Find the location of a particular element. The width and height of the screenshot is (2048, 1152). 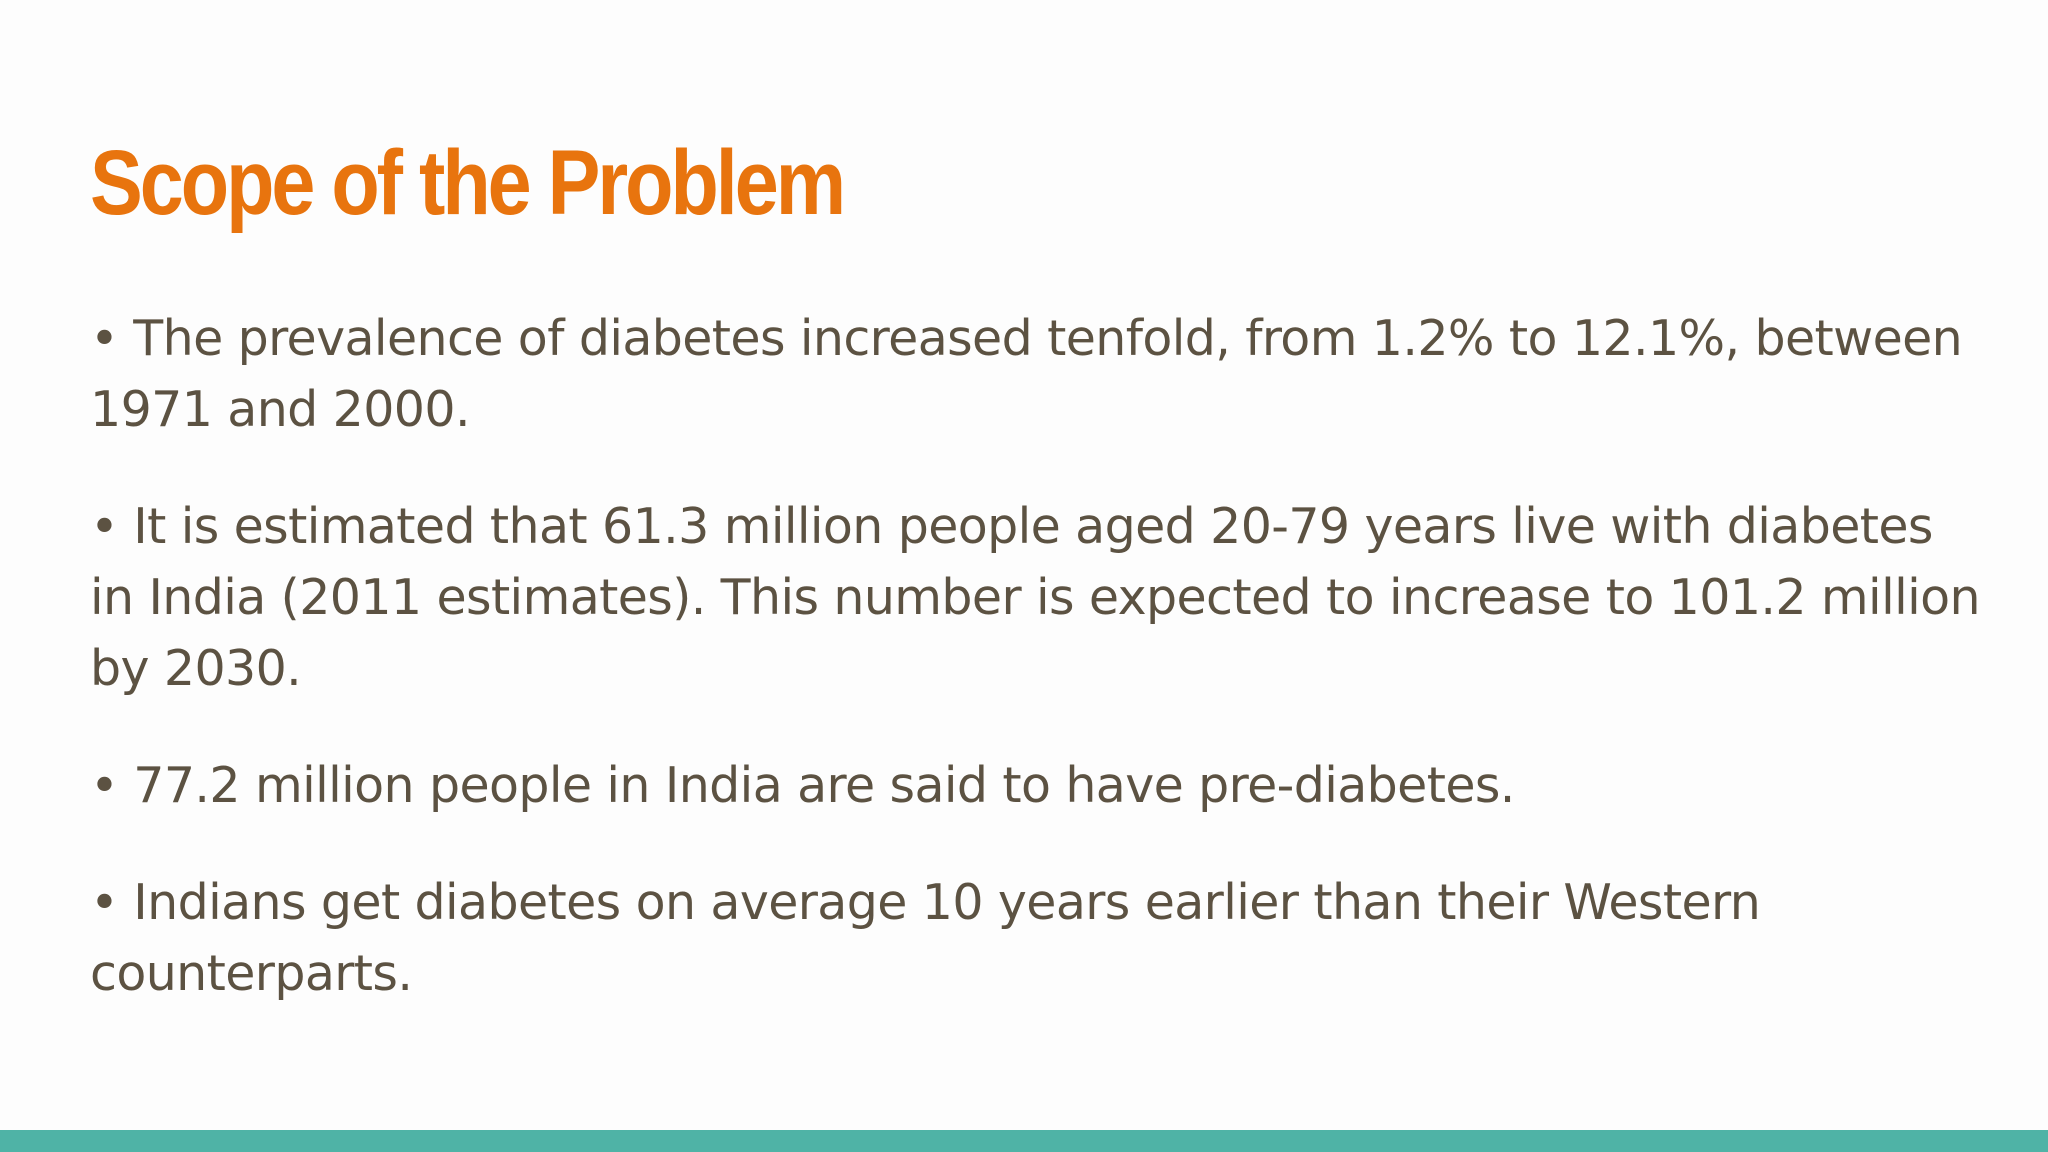

bottom-accent-bar is located at coordinates (1024, 1141).